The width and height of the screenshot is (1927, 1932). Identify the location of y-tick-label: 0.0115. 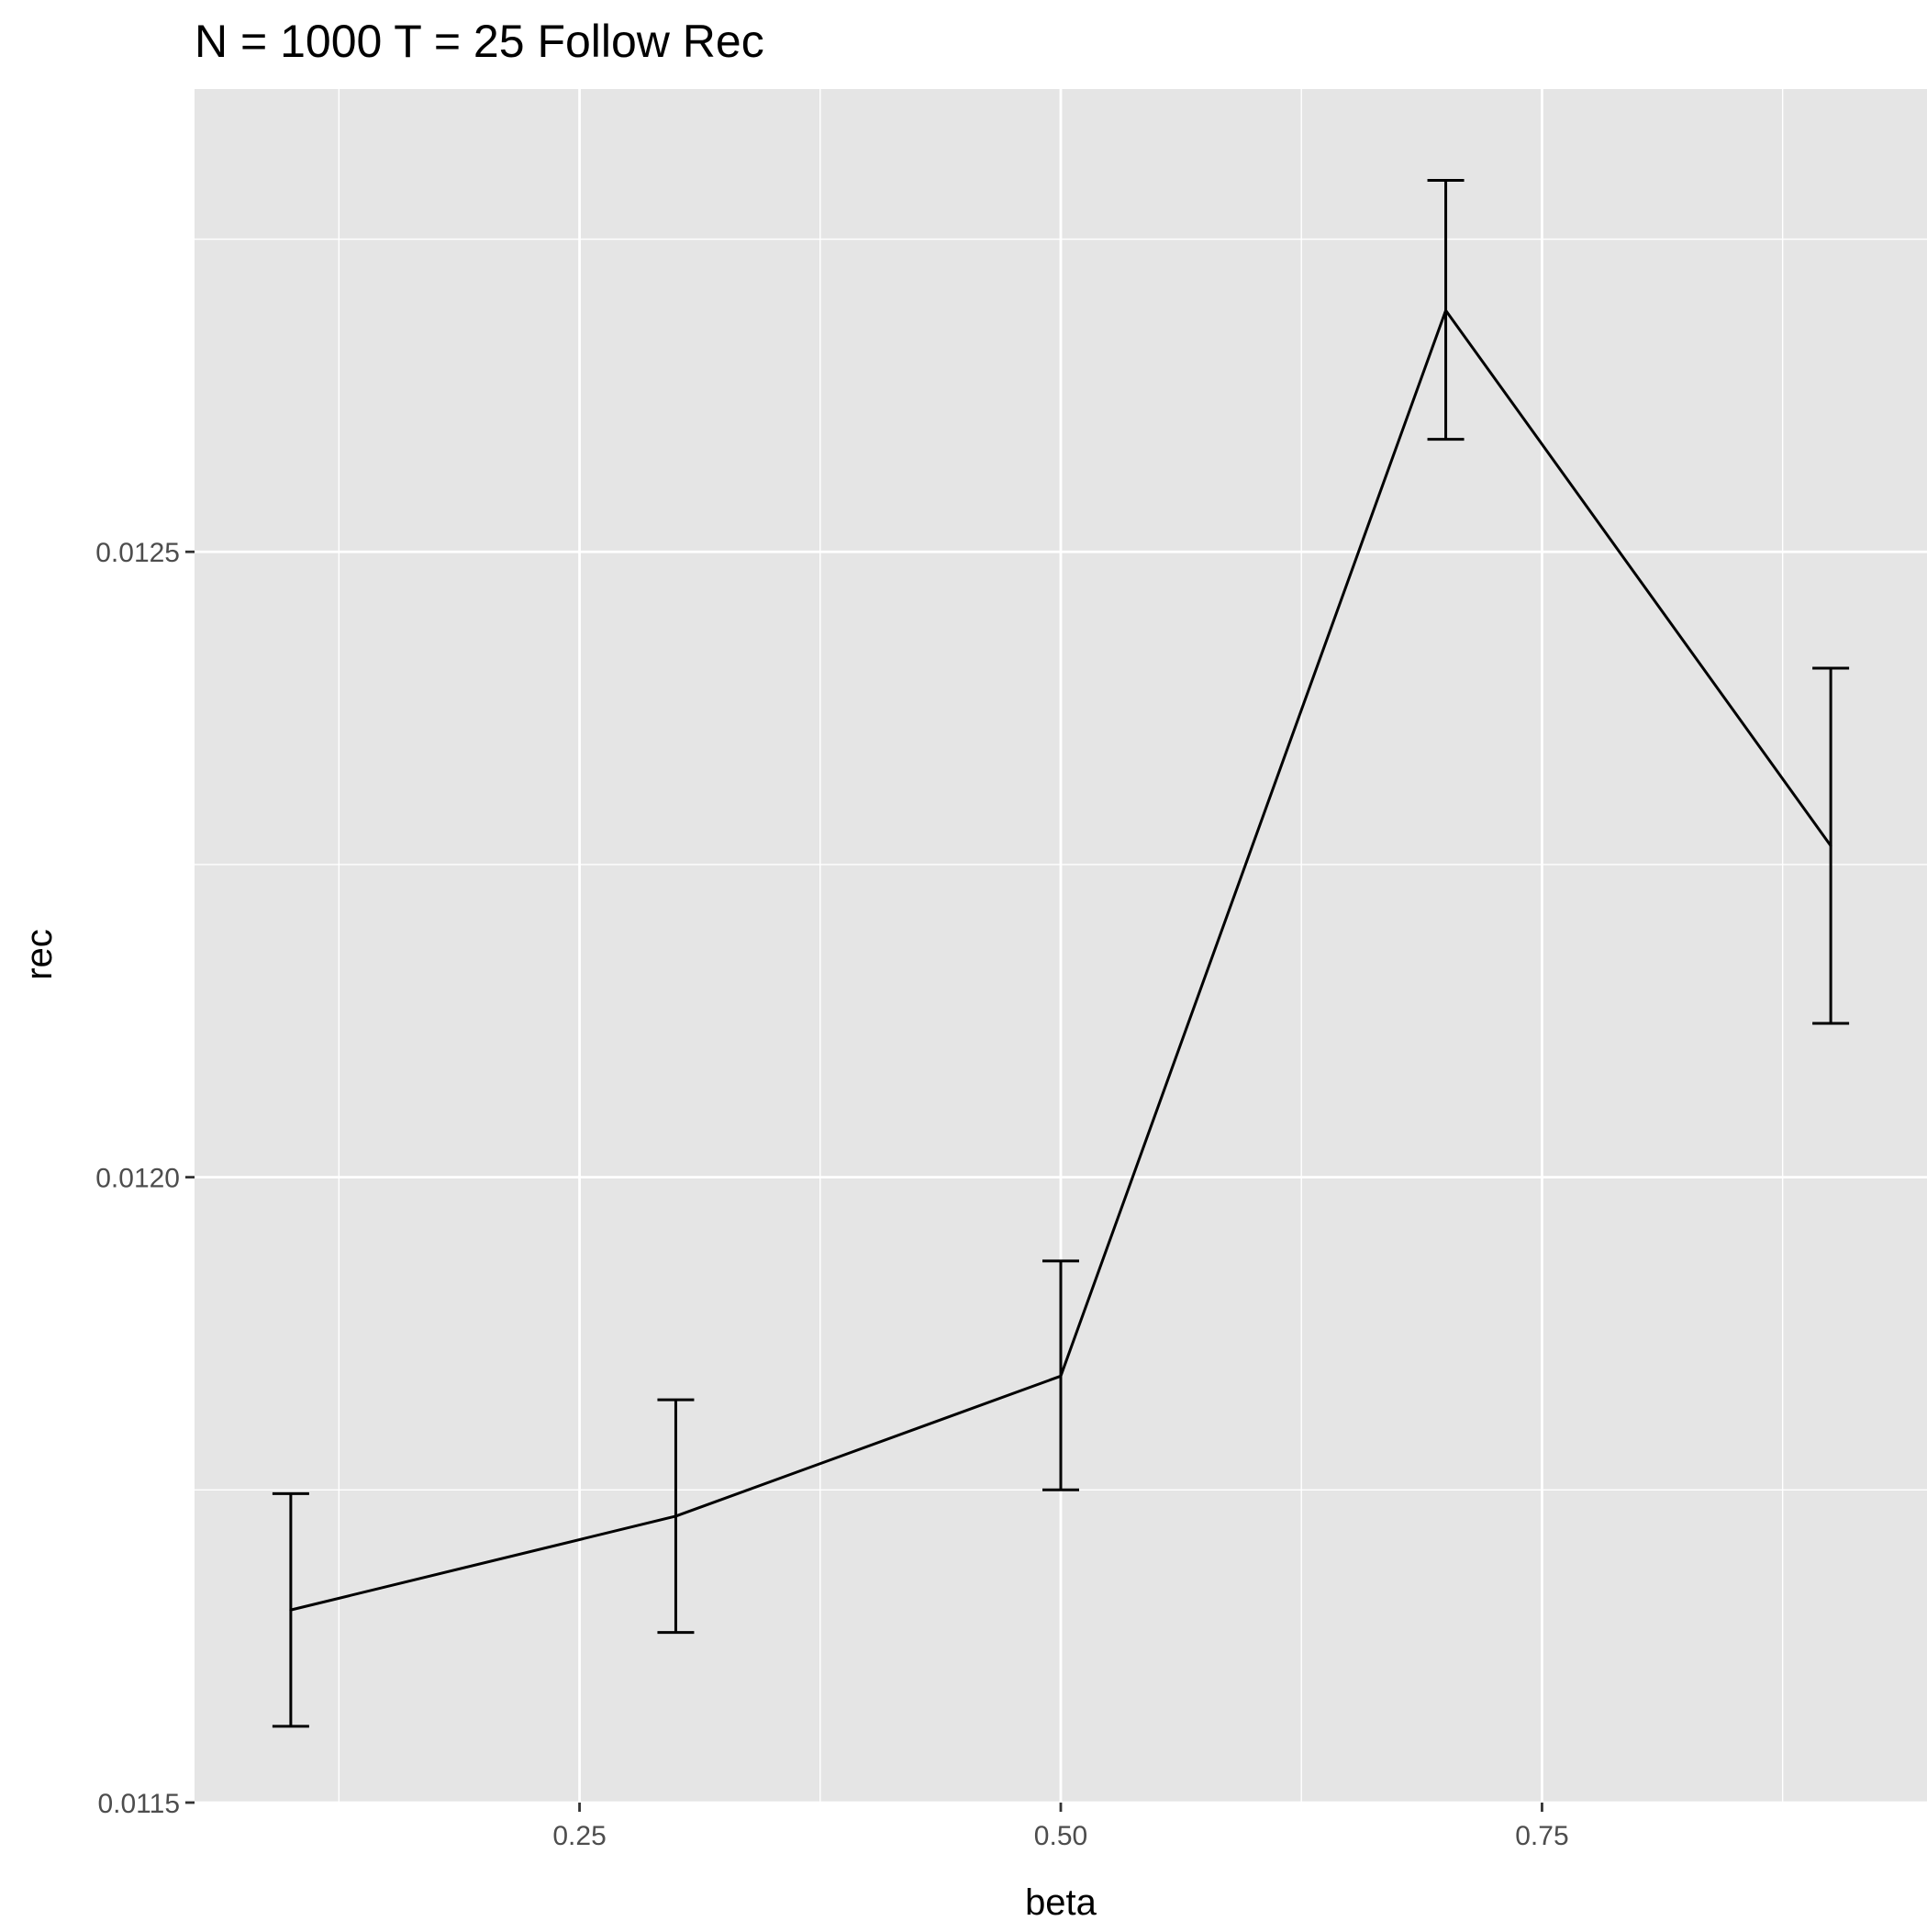
(138, 1804).